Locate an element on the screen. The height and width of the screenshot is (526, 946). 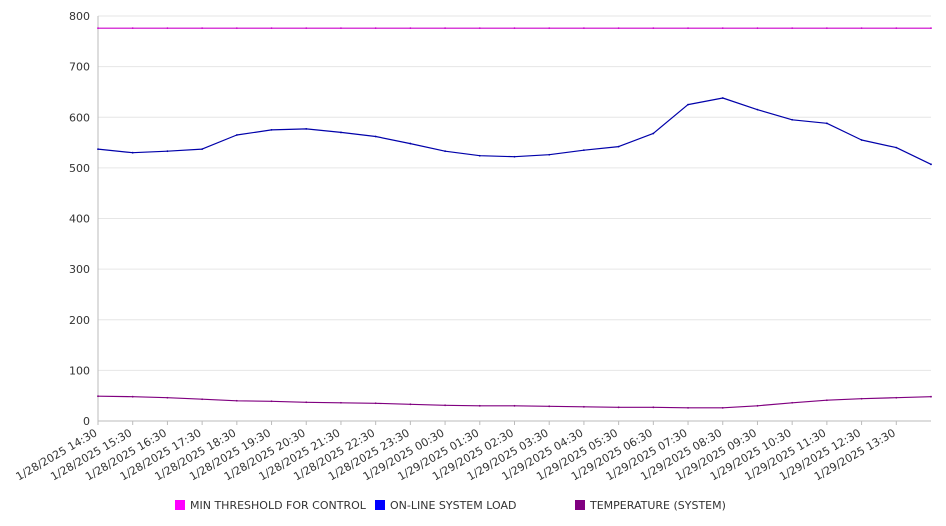
y-tick-label: 600 is located at coordinates (79, 117).